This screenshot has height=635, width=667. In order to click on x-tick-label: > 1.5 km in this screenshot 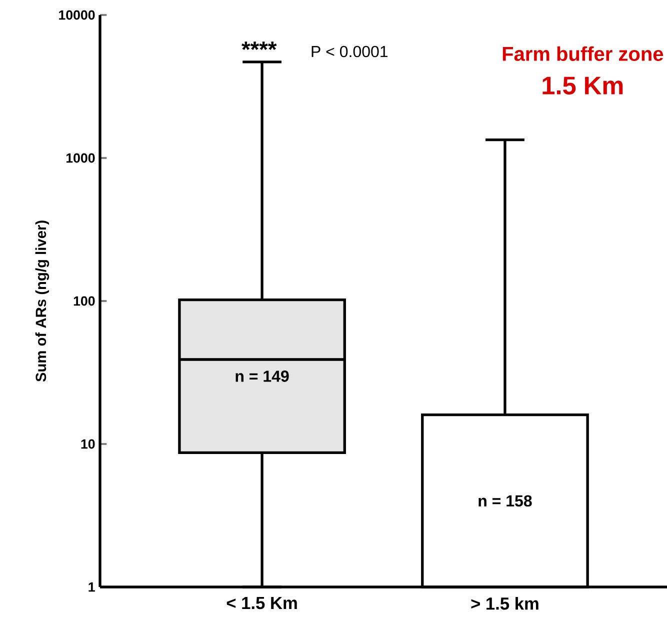, I will do `click(504, 603)`.